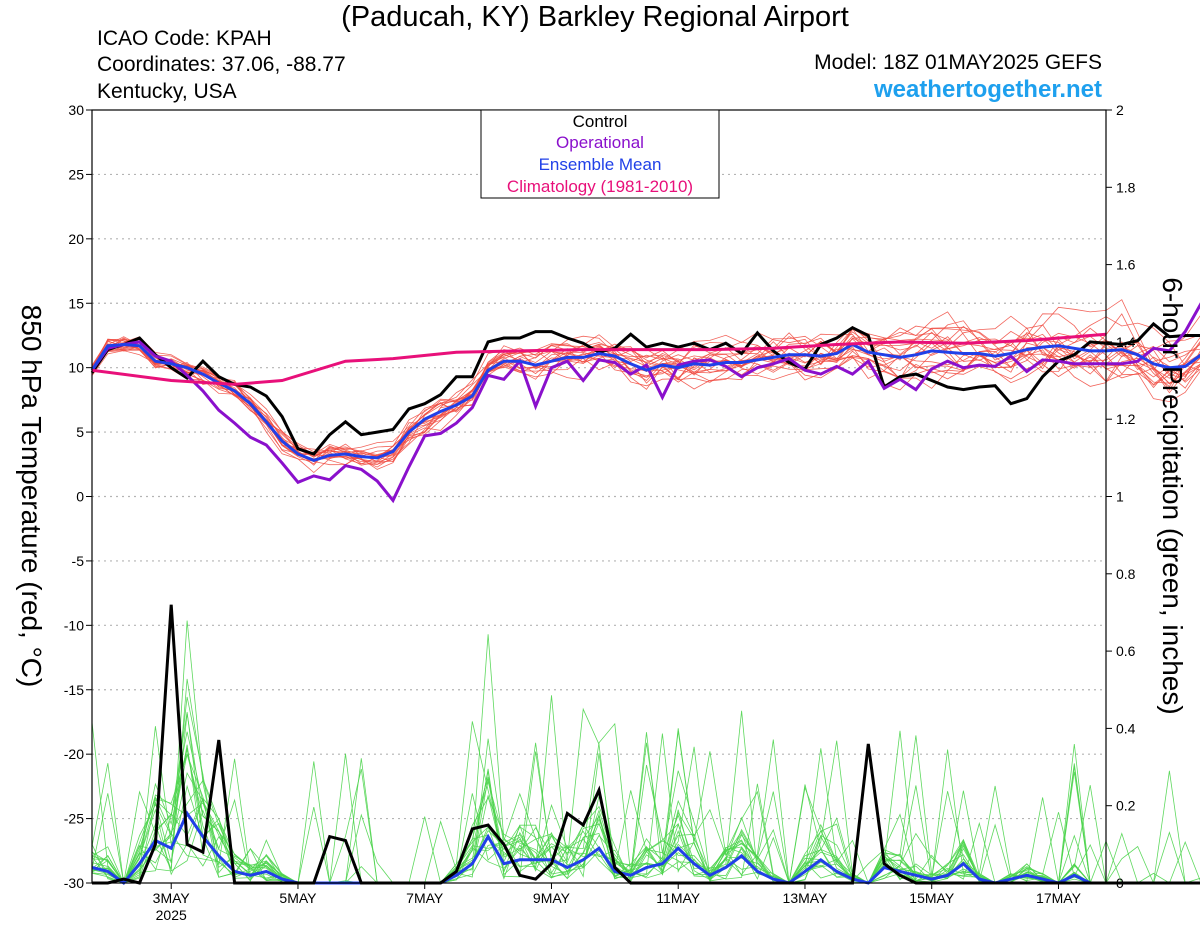  I want to click on x-tick-sublabel: 2025, so click(171, 915).